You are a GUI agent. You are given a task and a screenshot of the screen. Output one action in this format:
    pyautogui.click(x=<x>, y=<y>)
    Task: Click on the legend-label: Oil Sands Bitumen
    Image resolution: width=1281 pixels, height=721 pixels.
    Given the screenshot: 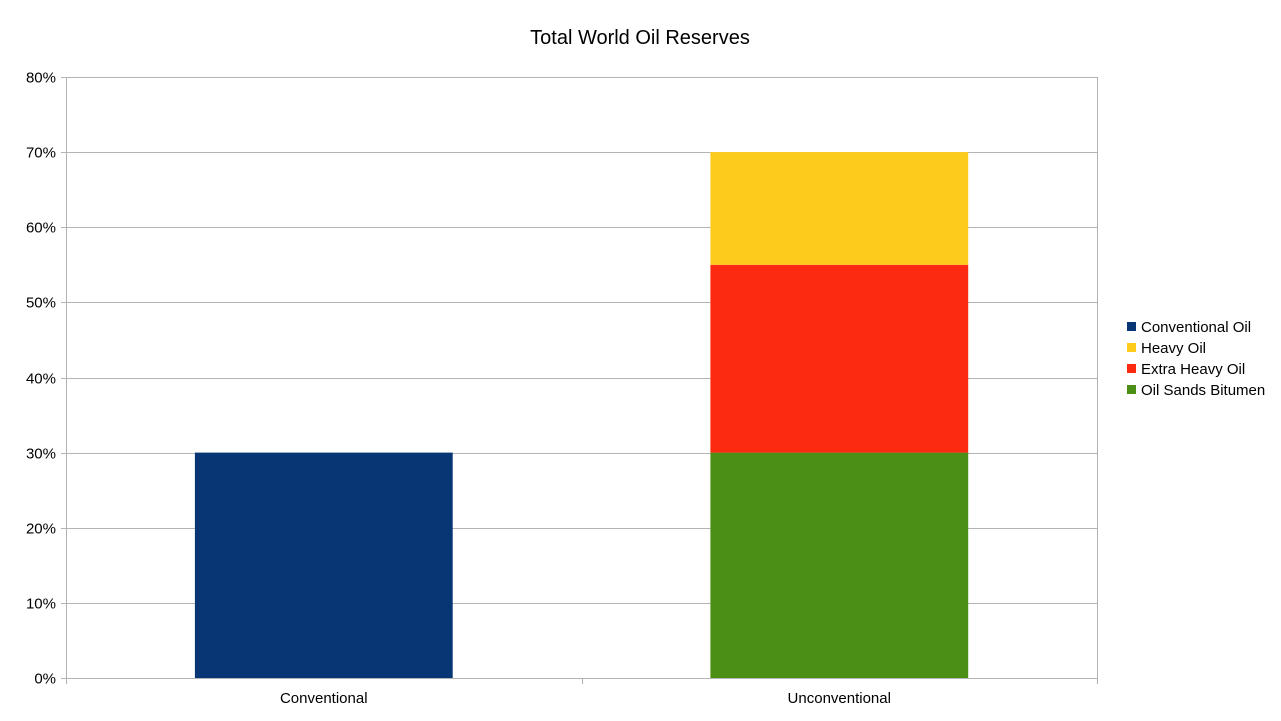 What is the action you would take?
    pyautogui.click(x=1203, y=390)
    